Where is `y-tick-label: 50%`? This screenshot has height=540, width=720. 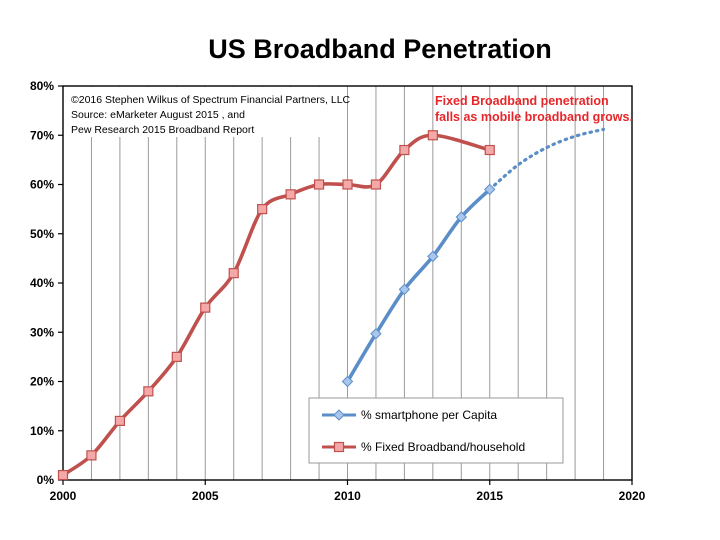 y-tick-label: 50% is located at coordinates (42, 234).